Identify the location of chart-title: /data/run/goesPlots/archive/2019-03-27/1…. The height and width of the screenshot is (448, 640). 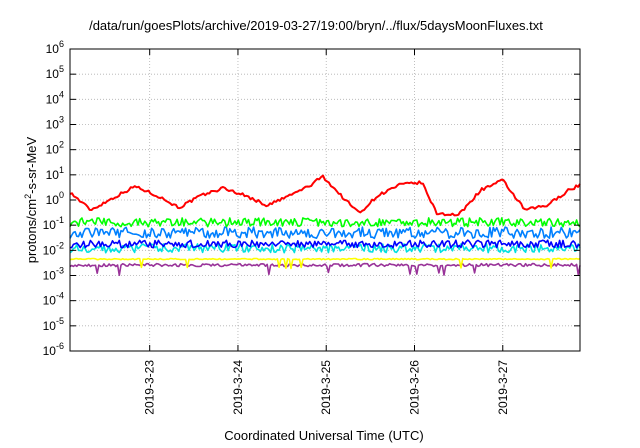
(316, 25).